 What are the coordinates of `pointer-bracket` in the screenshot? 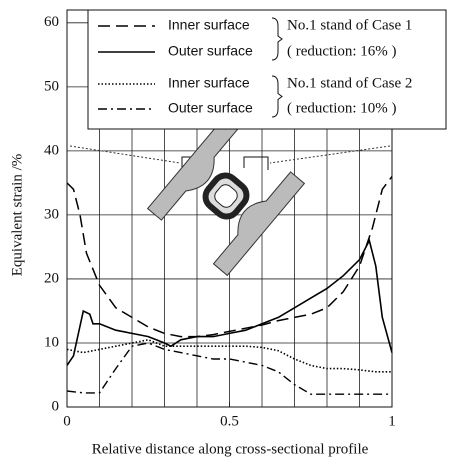 It's located at (256, 163).